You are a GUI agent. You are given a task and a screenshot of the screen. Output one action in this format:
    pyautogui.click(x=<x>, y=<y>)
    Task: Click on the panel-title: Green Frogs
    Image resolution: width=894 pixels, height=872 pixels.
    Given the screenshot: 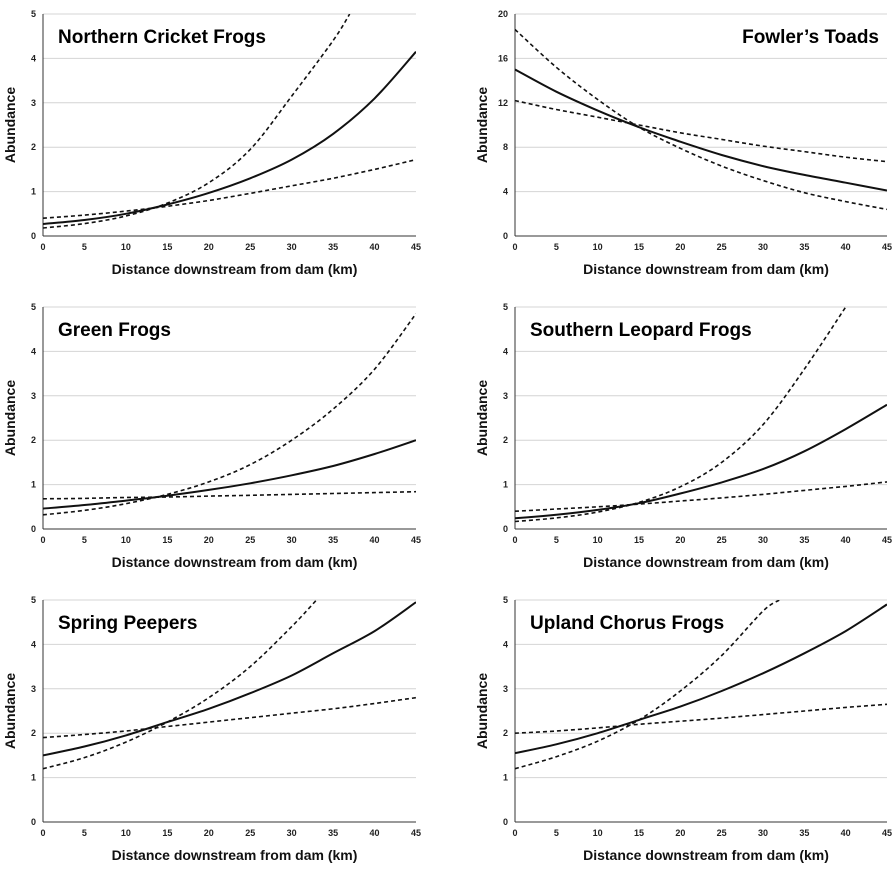 What is the action you would take?
    pyautogui.click(x=114, y=330)
    